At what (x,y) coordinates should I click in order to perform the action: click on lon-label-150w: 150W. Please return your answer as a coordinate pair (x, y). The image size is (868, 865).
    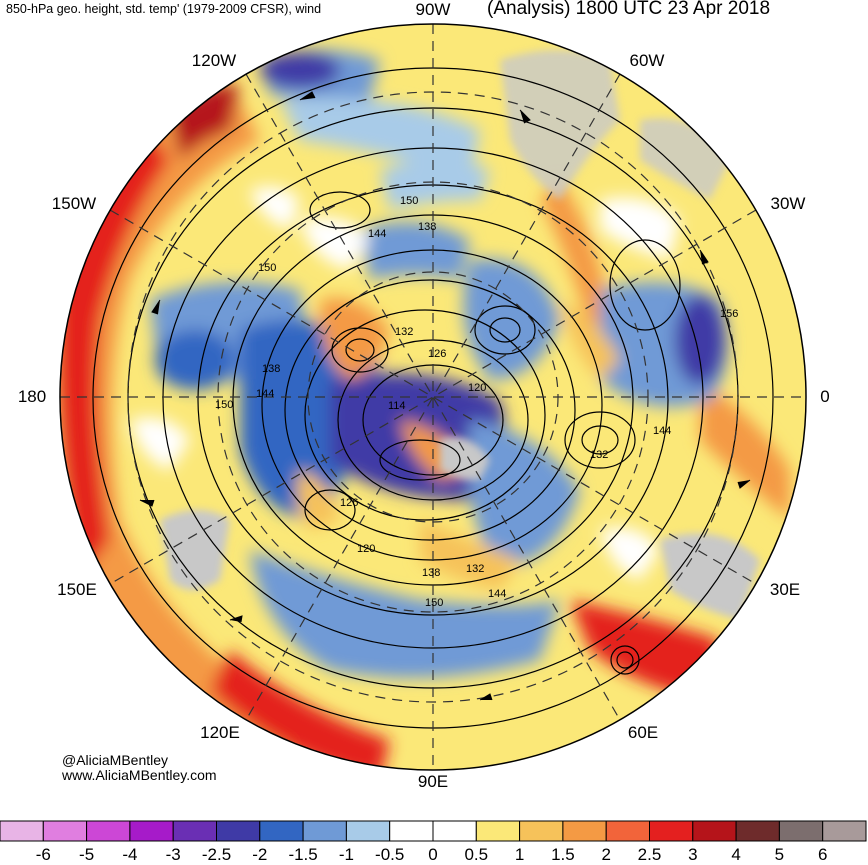
    Looking at the image, I should click on (74, 203).